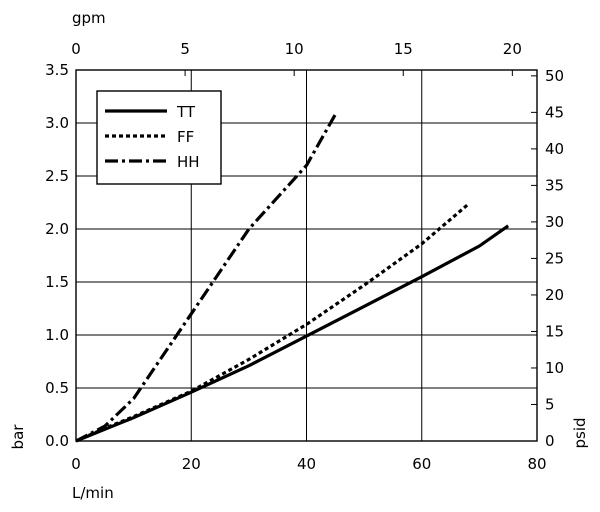 The height and width of the screenshot is (512, 600). Describe the element at coordinates (294, 49) in the screenshot. I see `x2-tick-label: 10` at that location.